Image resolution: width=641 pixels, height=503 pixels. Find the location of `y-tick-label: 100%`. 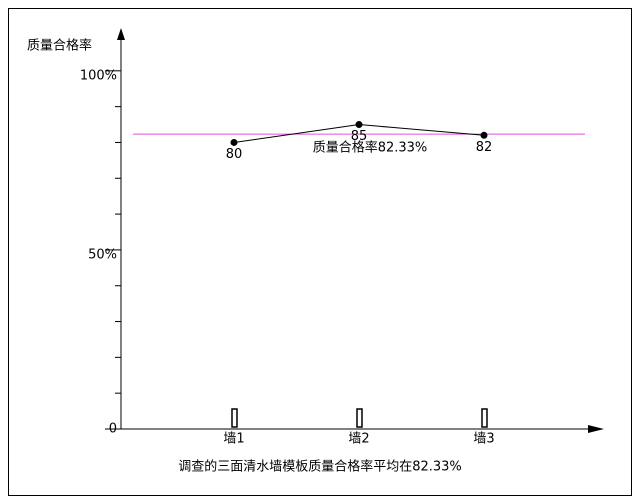

y-tick-label: 100% is located at coordinates (98, 75).